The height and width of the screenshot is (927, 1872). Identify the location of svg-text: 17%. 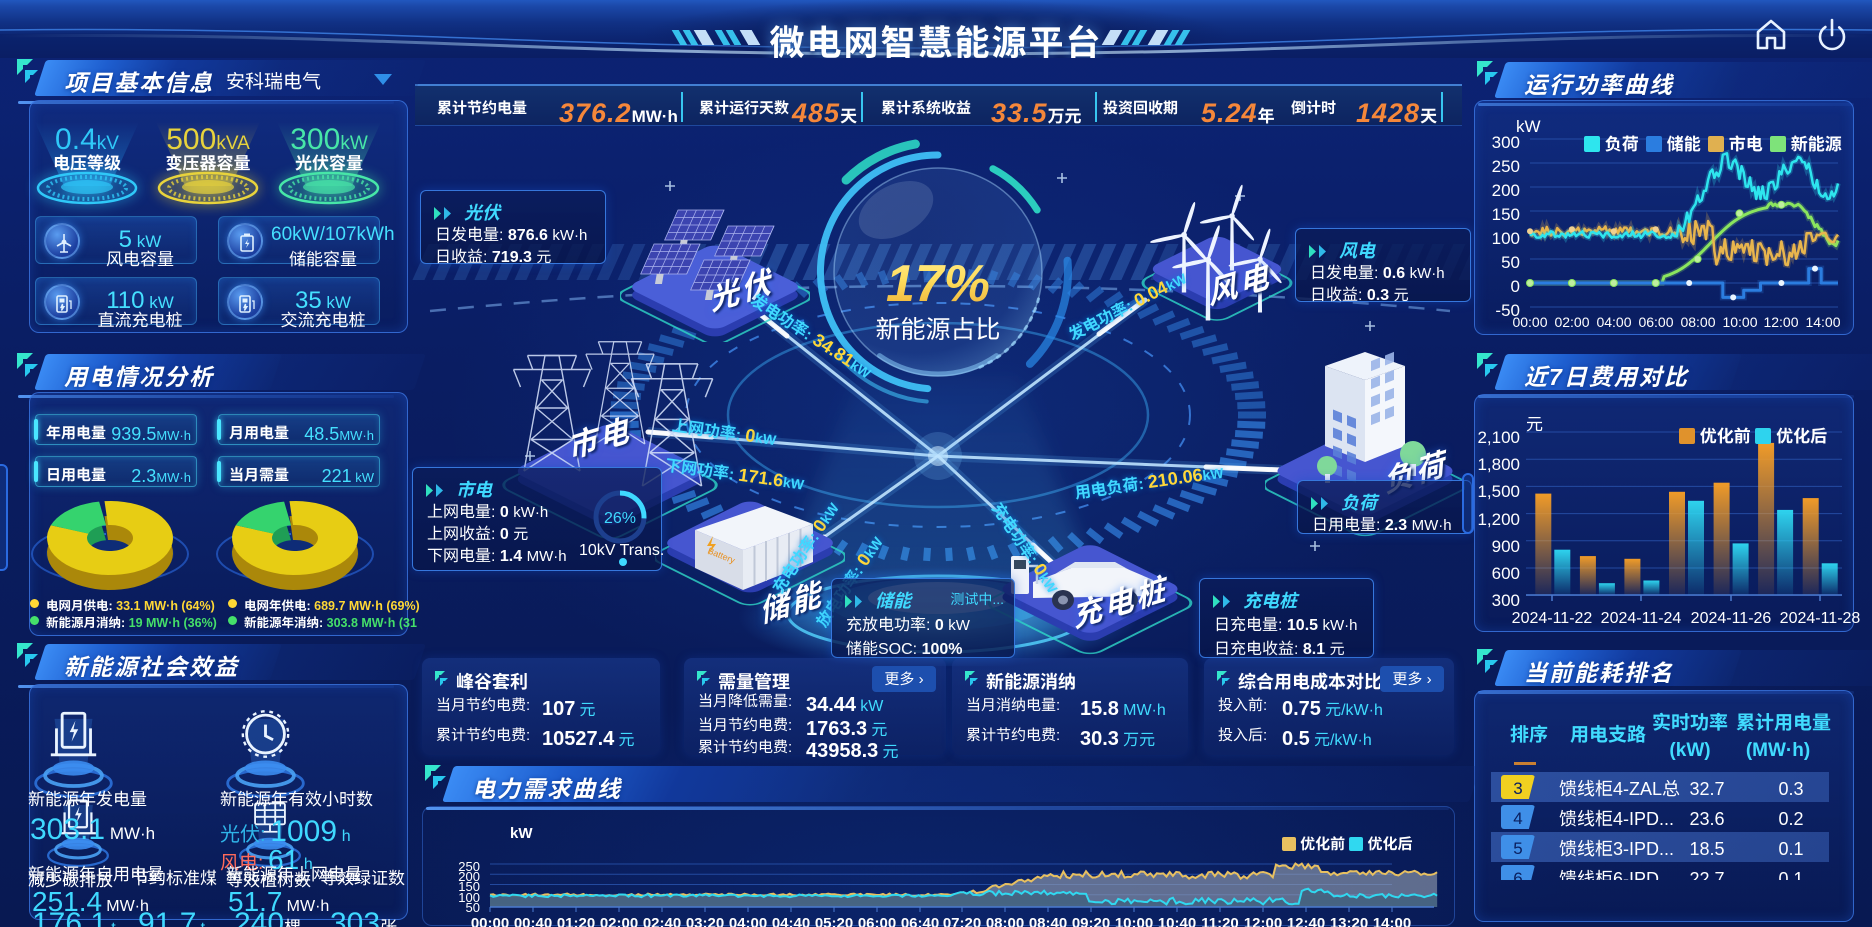
(938, 278).